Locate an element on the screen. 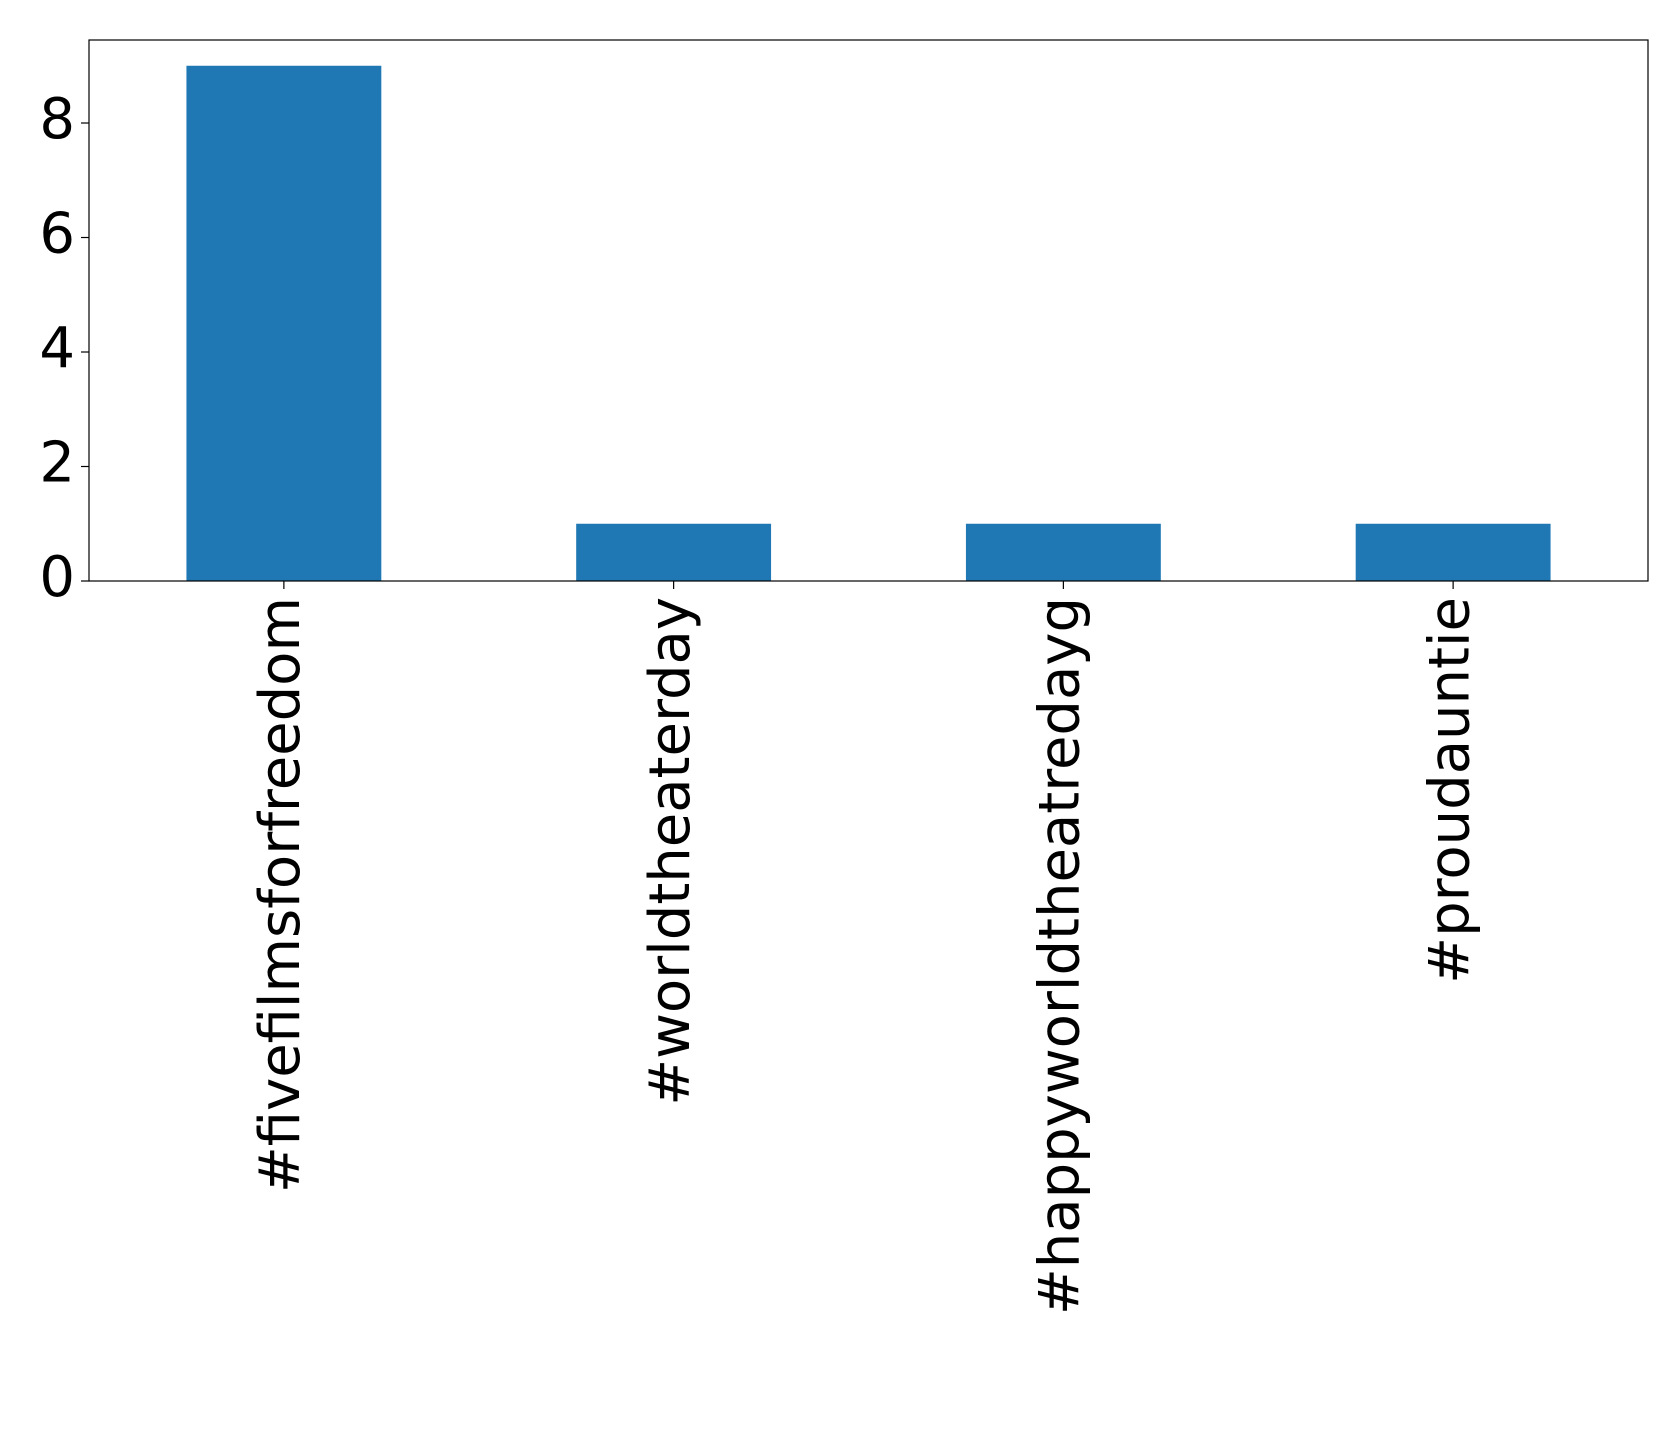 The image size is (1679, 1429). y-tick-label: 0 is located at coordinates (57, 577).